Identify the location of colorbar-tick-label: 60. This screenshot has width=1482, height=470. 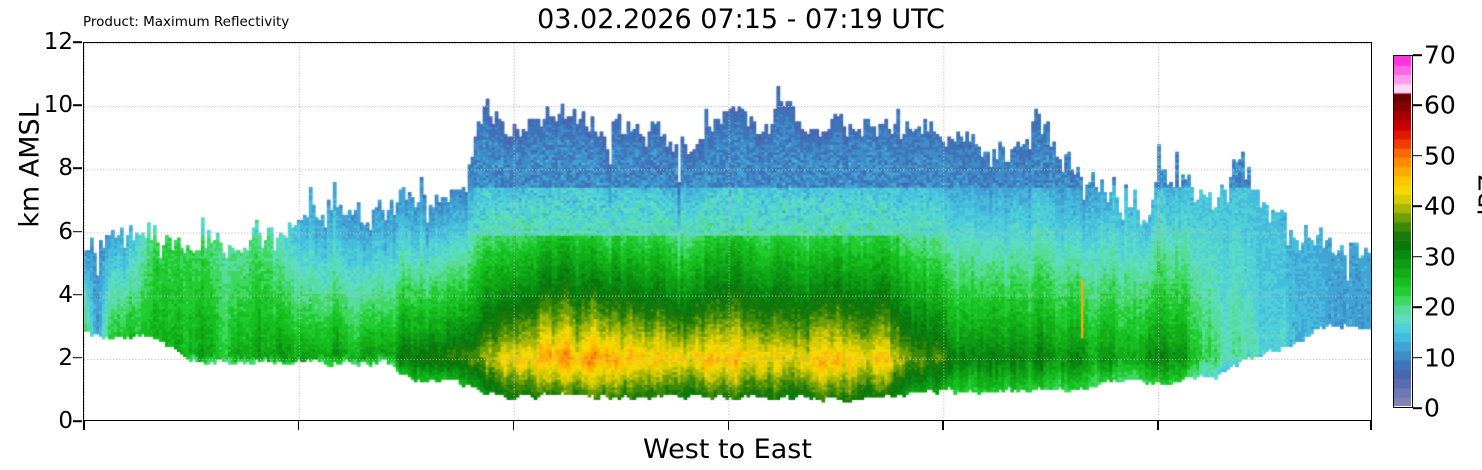
(1440, 105).